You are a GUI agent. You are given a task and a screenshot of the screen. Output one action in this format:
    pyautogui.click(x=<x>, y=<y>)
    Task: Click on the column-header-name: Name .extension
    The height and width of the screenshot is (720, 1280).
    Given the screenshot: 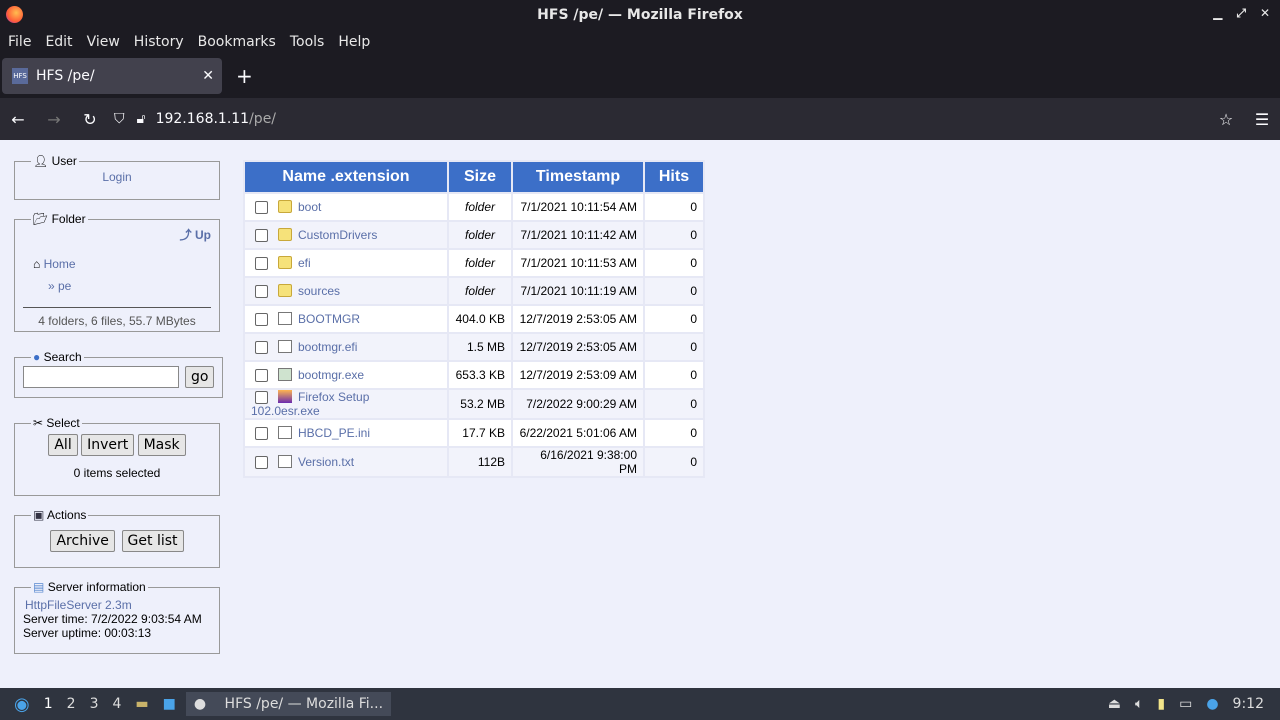 What is the action you would take?
    pyautogui.click(x=346, y=177)
    